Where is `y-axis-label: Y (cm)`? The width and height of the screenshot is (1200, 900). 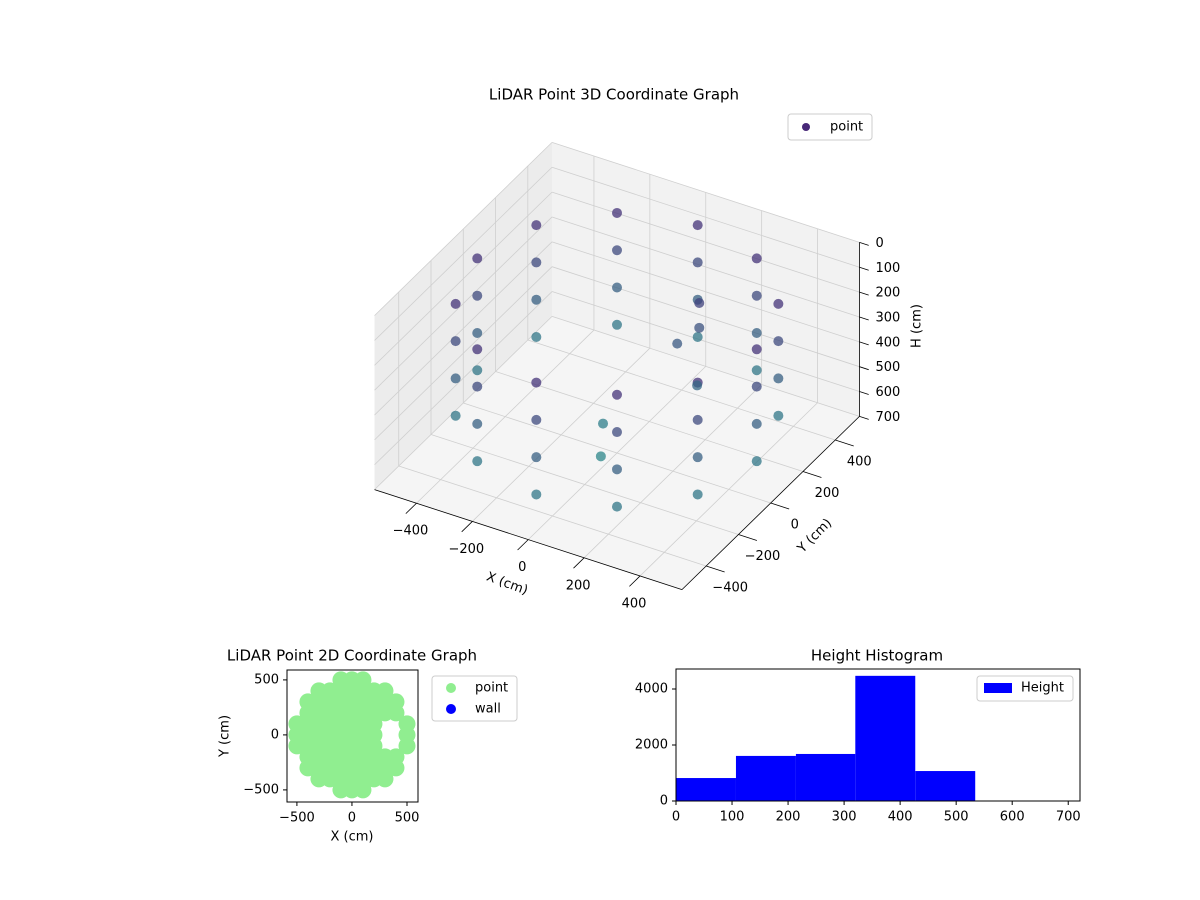 y-axis-label: Y (cm) is located at coordinates (814, 536).